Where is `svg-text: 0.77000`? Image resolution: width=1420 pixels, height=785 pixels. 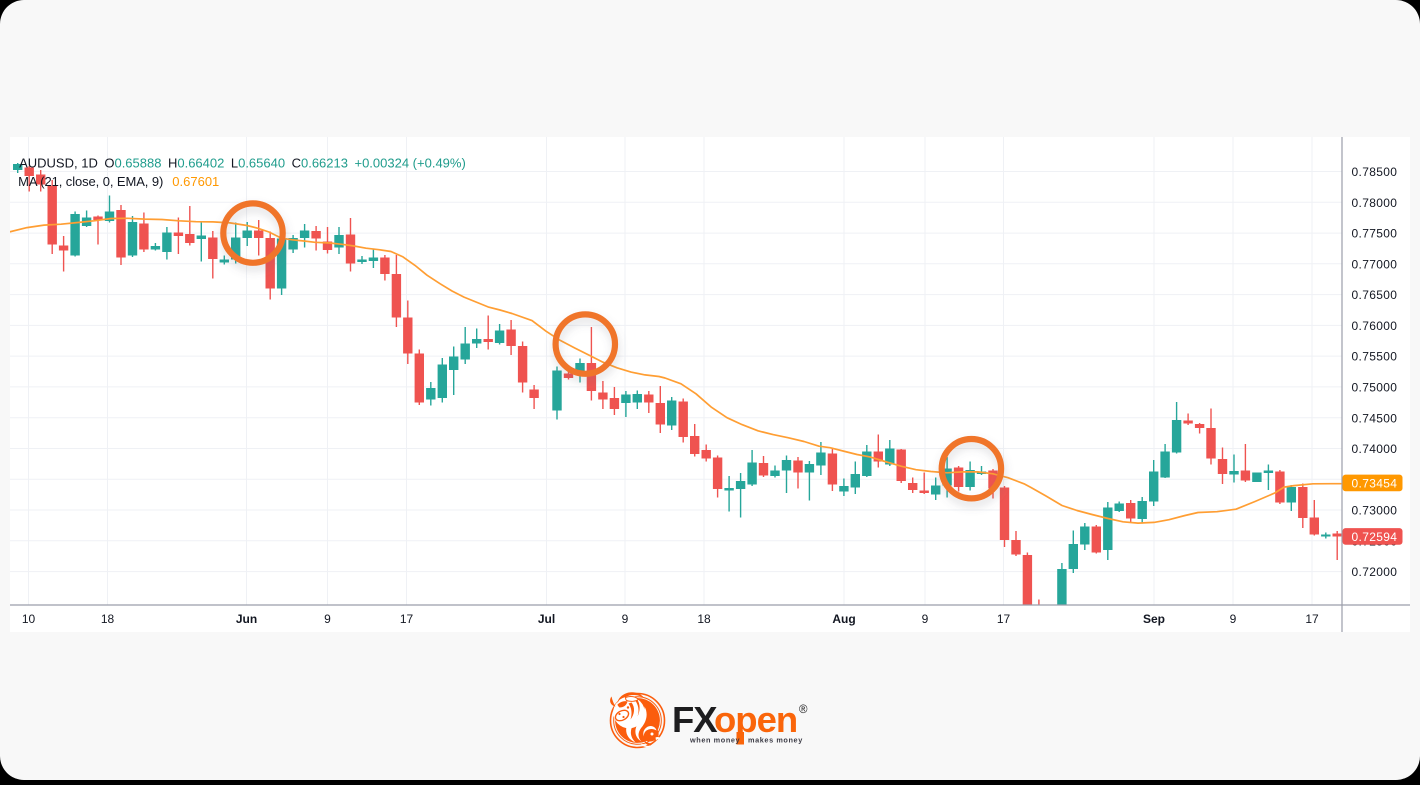
svg-text: 0.77000 is located at coordinates (1375, 264).